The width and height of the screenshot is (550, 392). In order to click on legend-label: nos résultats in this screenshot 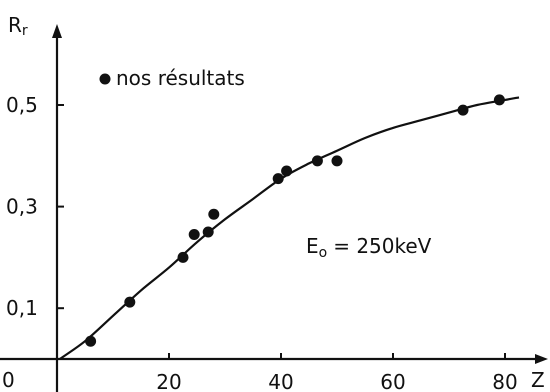, I will do `click(180, 78)`.